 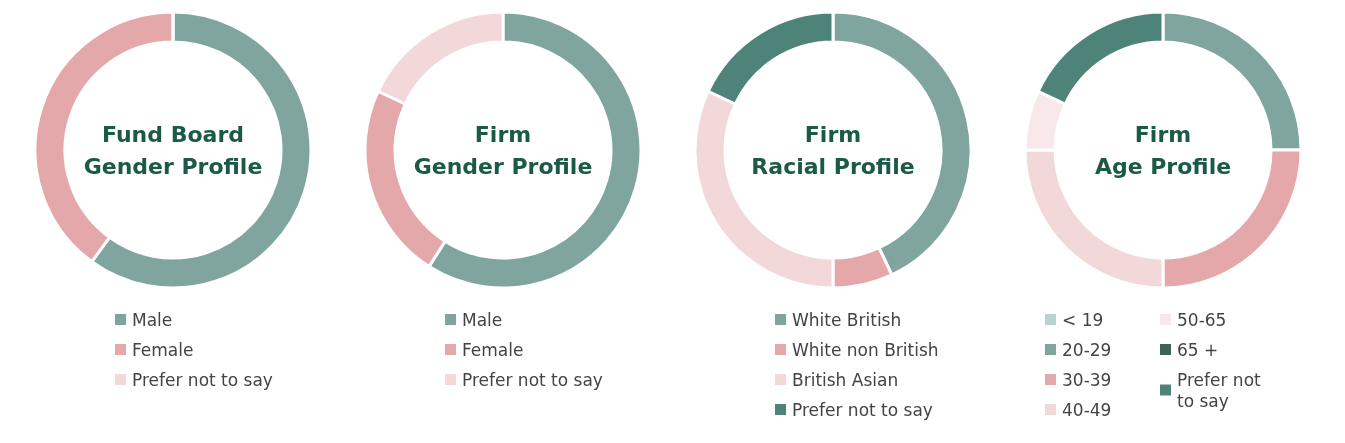 What do you see at coordinates (845, 379) in the screenshot?
I see `legend-label: British Asian` at bounding box center [845, 379].